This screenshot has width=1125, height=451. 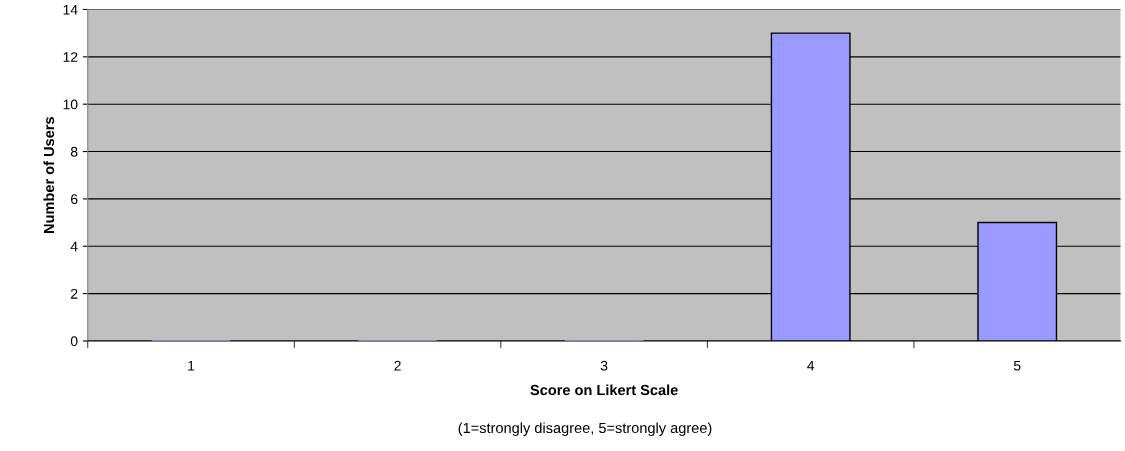 I want to click on y-tick-label: 12, so click(x=70, y=57).